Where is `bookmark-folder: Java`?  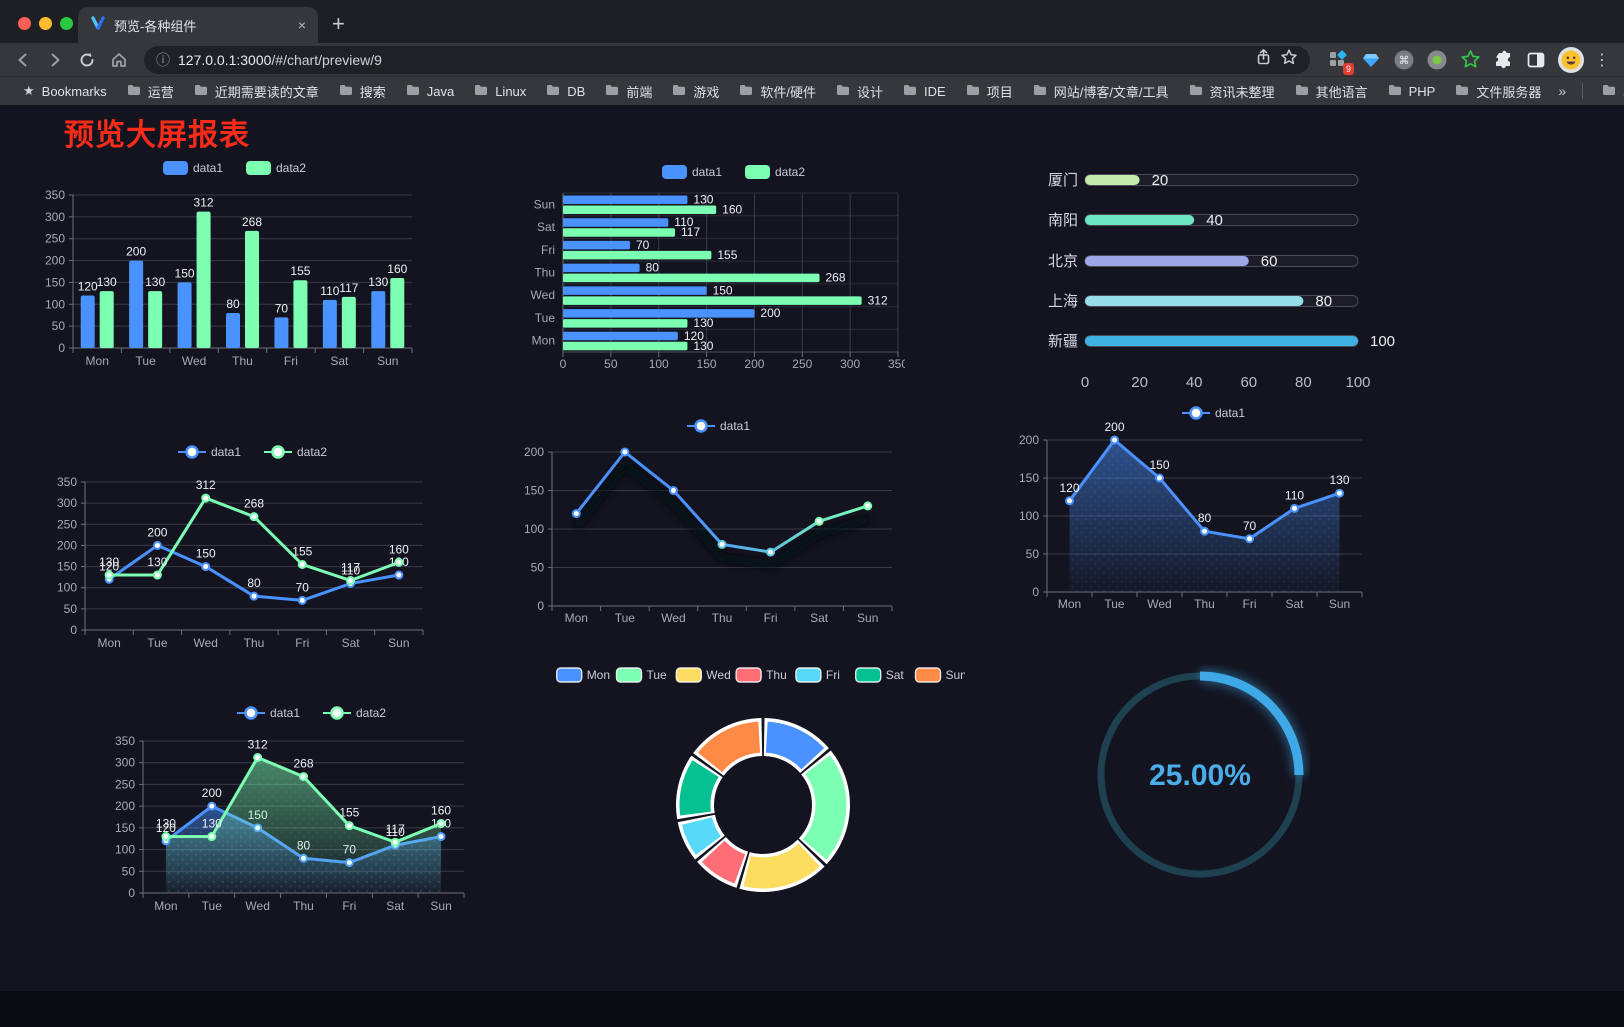
bookmark-folder: Java is located at coordinates (430, 91).